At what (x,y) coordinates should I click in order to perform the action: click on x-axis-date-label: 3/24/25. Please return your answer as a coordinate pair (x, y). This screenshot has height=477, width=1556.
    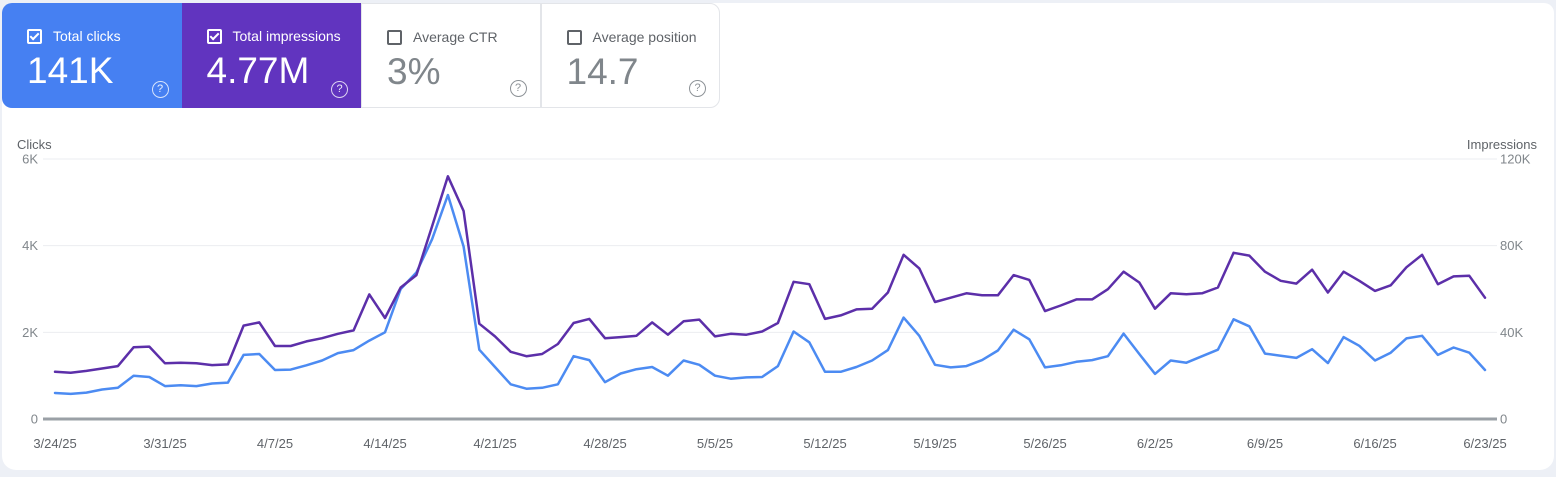
    Looking at the image, I should click on (54, 443).